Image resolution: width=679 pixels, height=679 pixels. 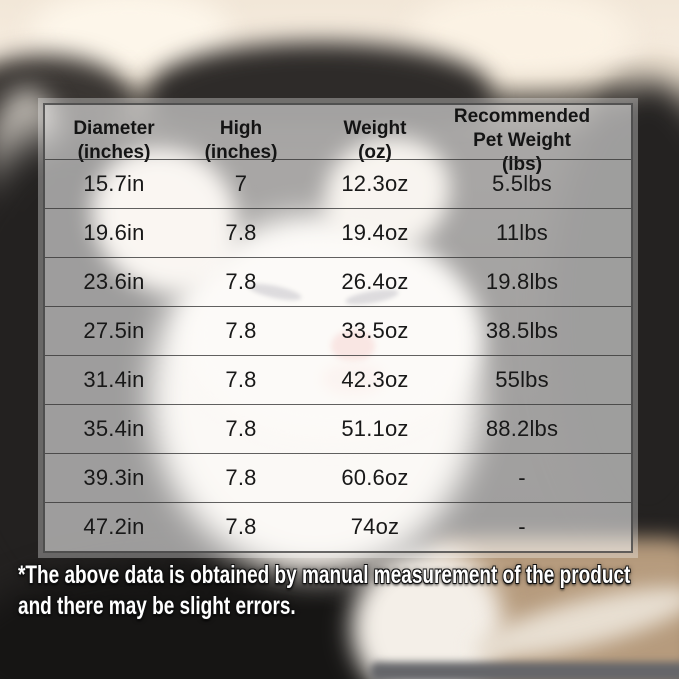 I want to click on table-cell-weight: 19.4oz, so click(x=375, y=232).